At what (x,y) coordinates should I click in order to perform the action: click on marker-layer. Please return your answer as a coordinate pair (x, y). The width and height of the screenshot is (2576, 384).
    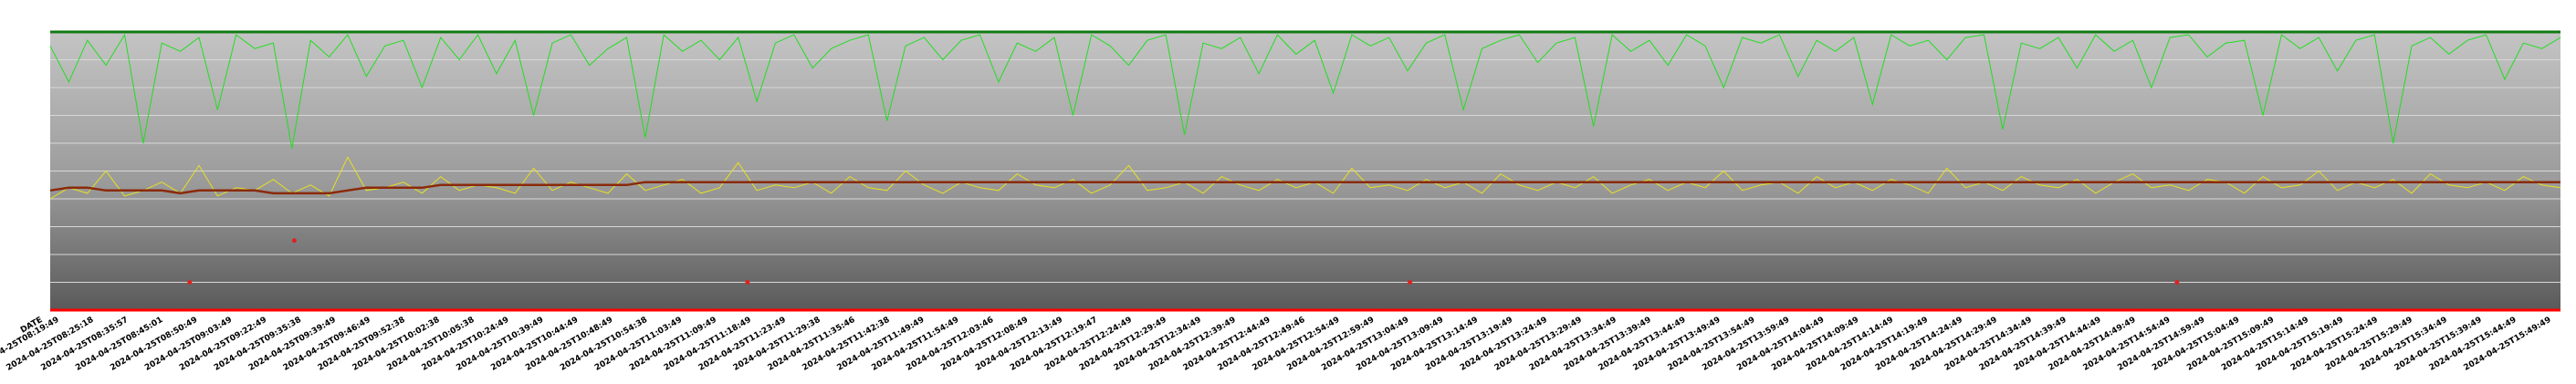
    Looking at the image, I should click on (1184, 262).